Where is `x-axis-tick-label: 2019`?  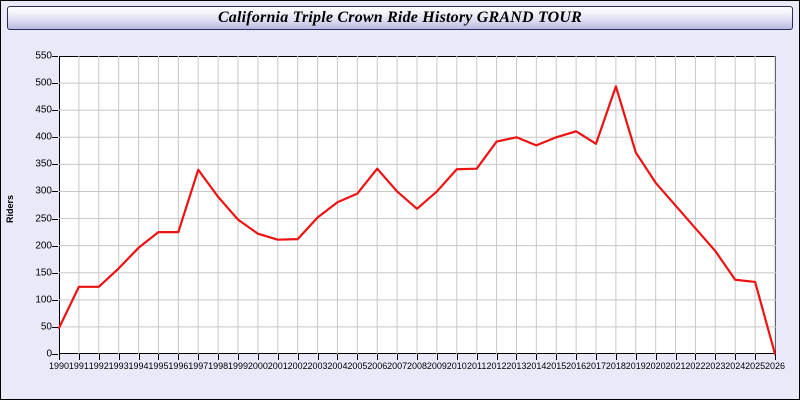
x-axis-tick-label: 2019 is located at coordinates (635, 366).